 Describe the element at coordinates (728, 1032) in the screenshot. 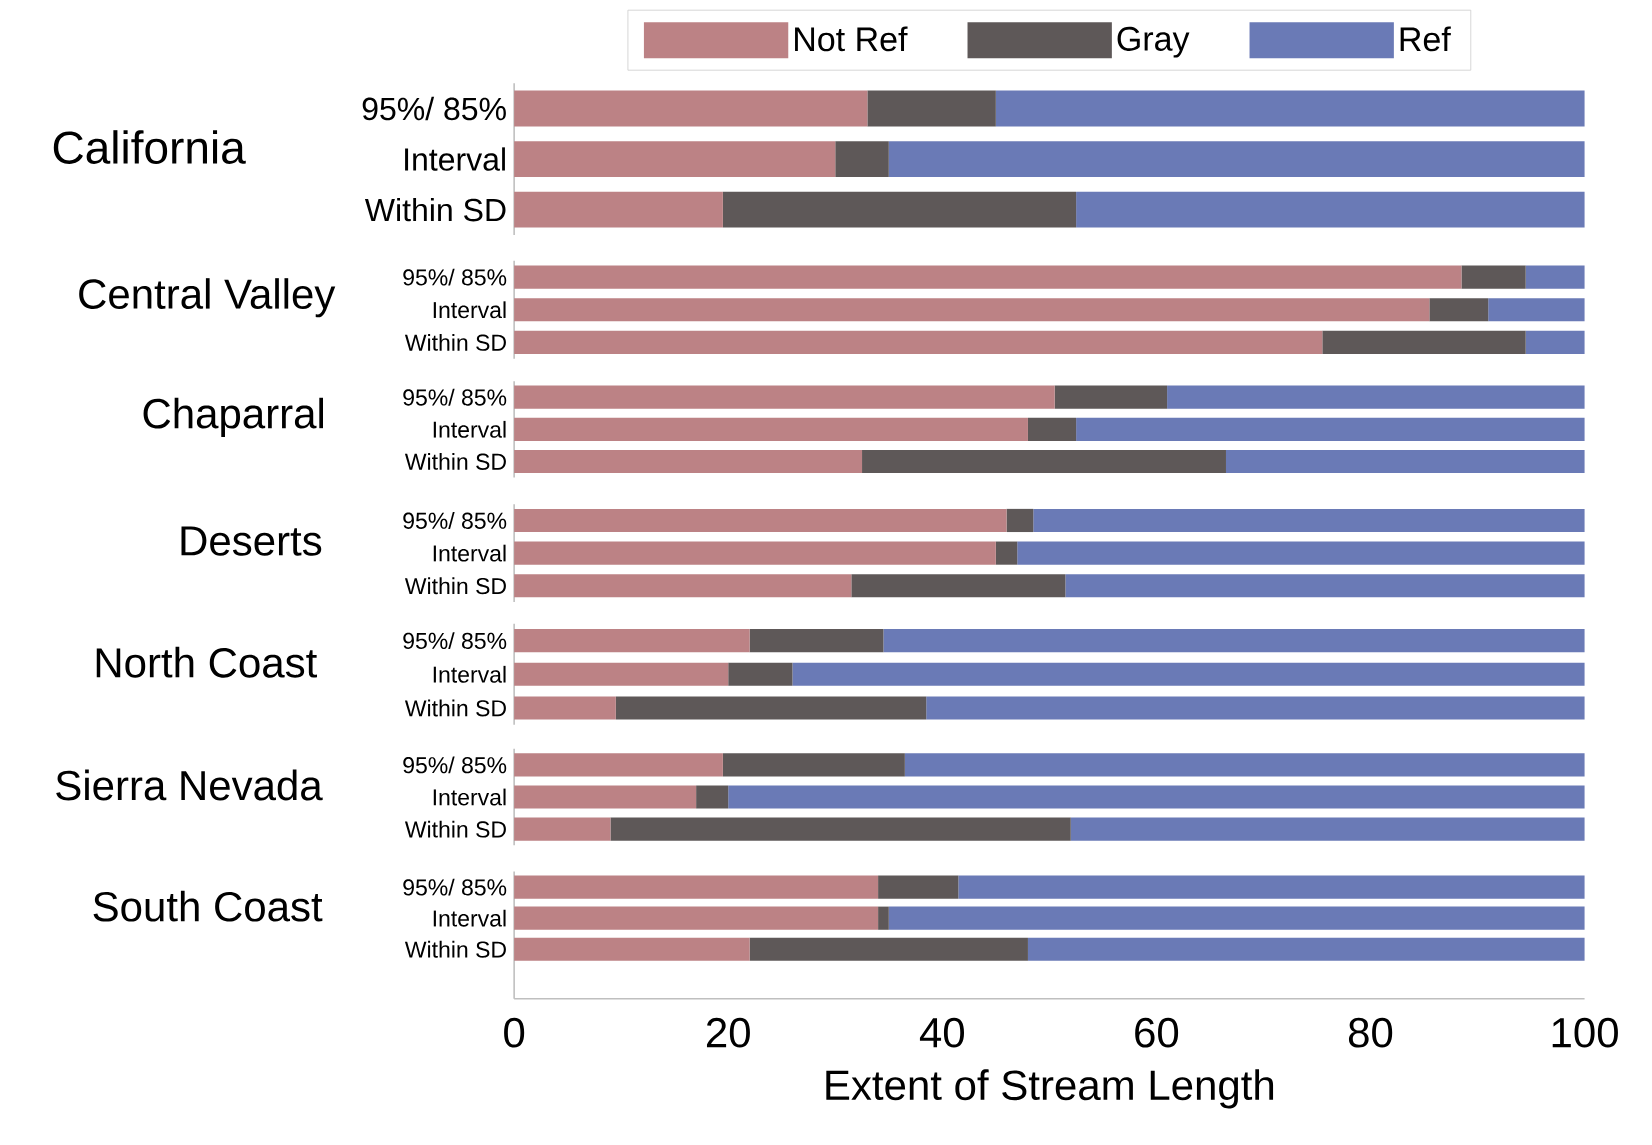

I see `x-tick-label: 20` at that location.